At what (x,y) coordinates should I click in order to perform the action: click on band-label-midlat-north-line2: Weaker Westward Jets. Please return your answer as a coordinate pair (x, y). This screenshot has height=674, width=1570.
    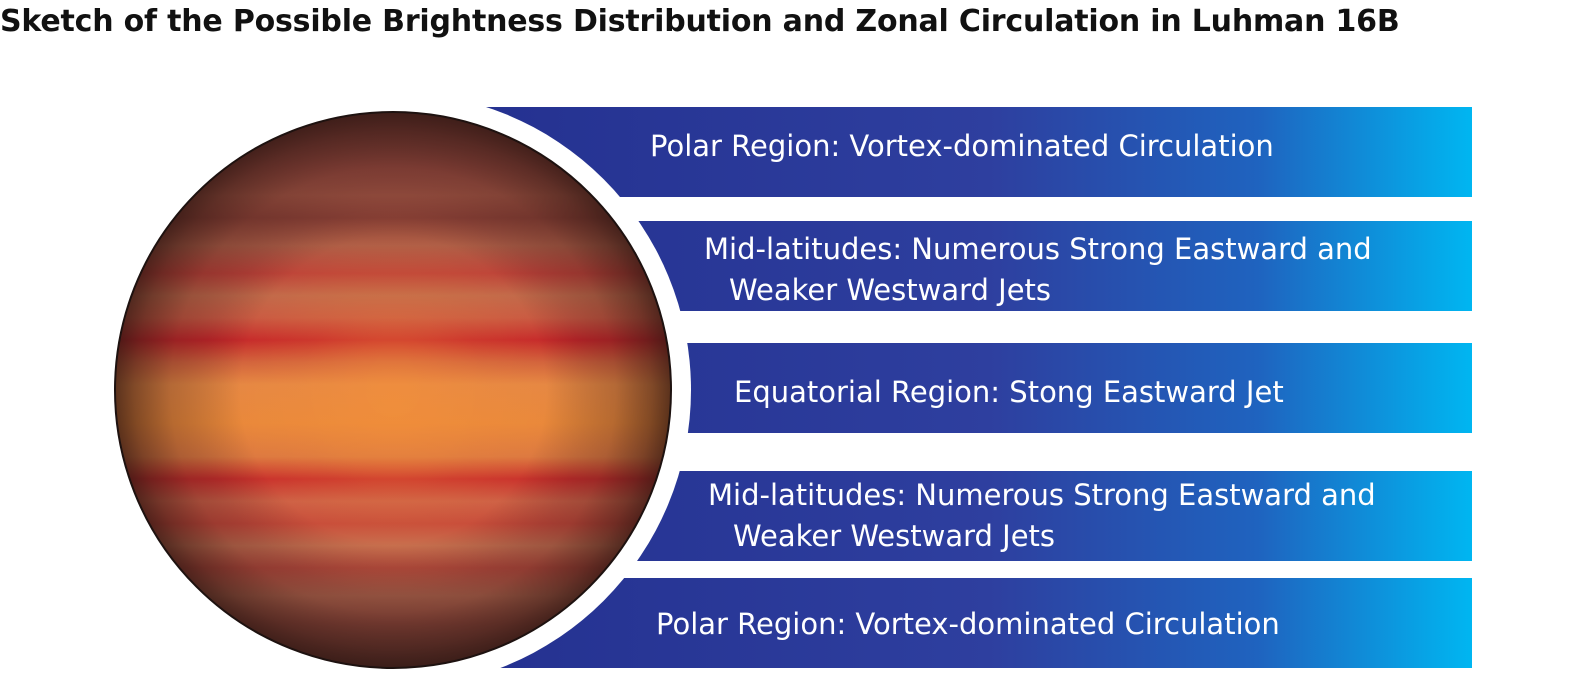
    Looking at the image, I should click on (890, 290).